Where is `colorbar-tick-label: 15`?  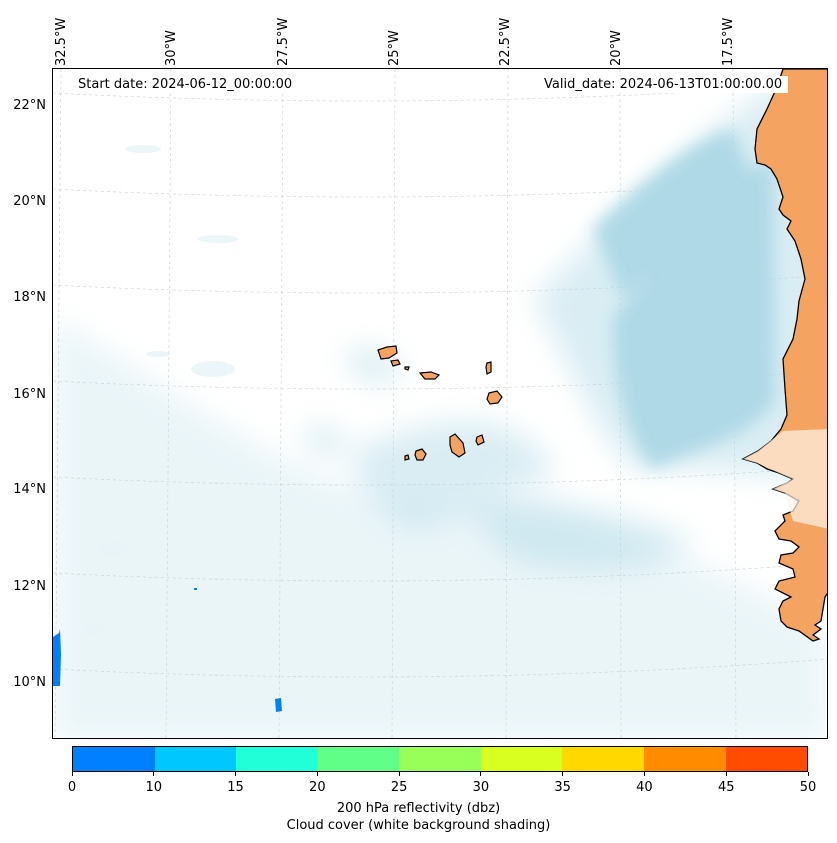
colorbar-tick-label: 15 is located at coordinates (235, 787).